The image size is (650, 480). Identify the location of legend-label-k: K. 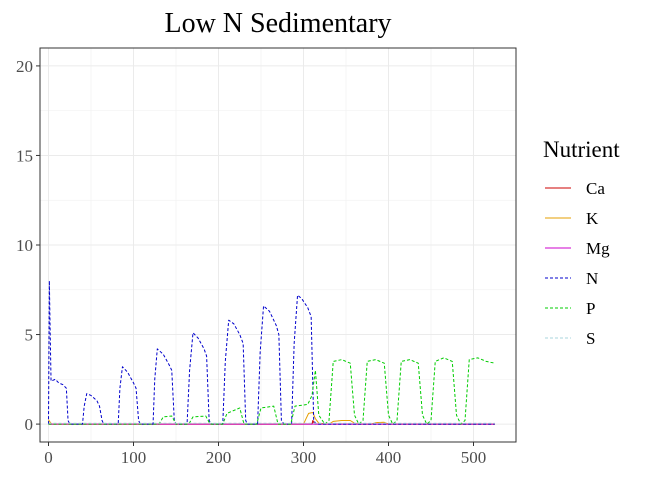
(592, 218).